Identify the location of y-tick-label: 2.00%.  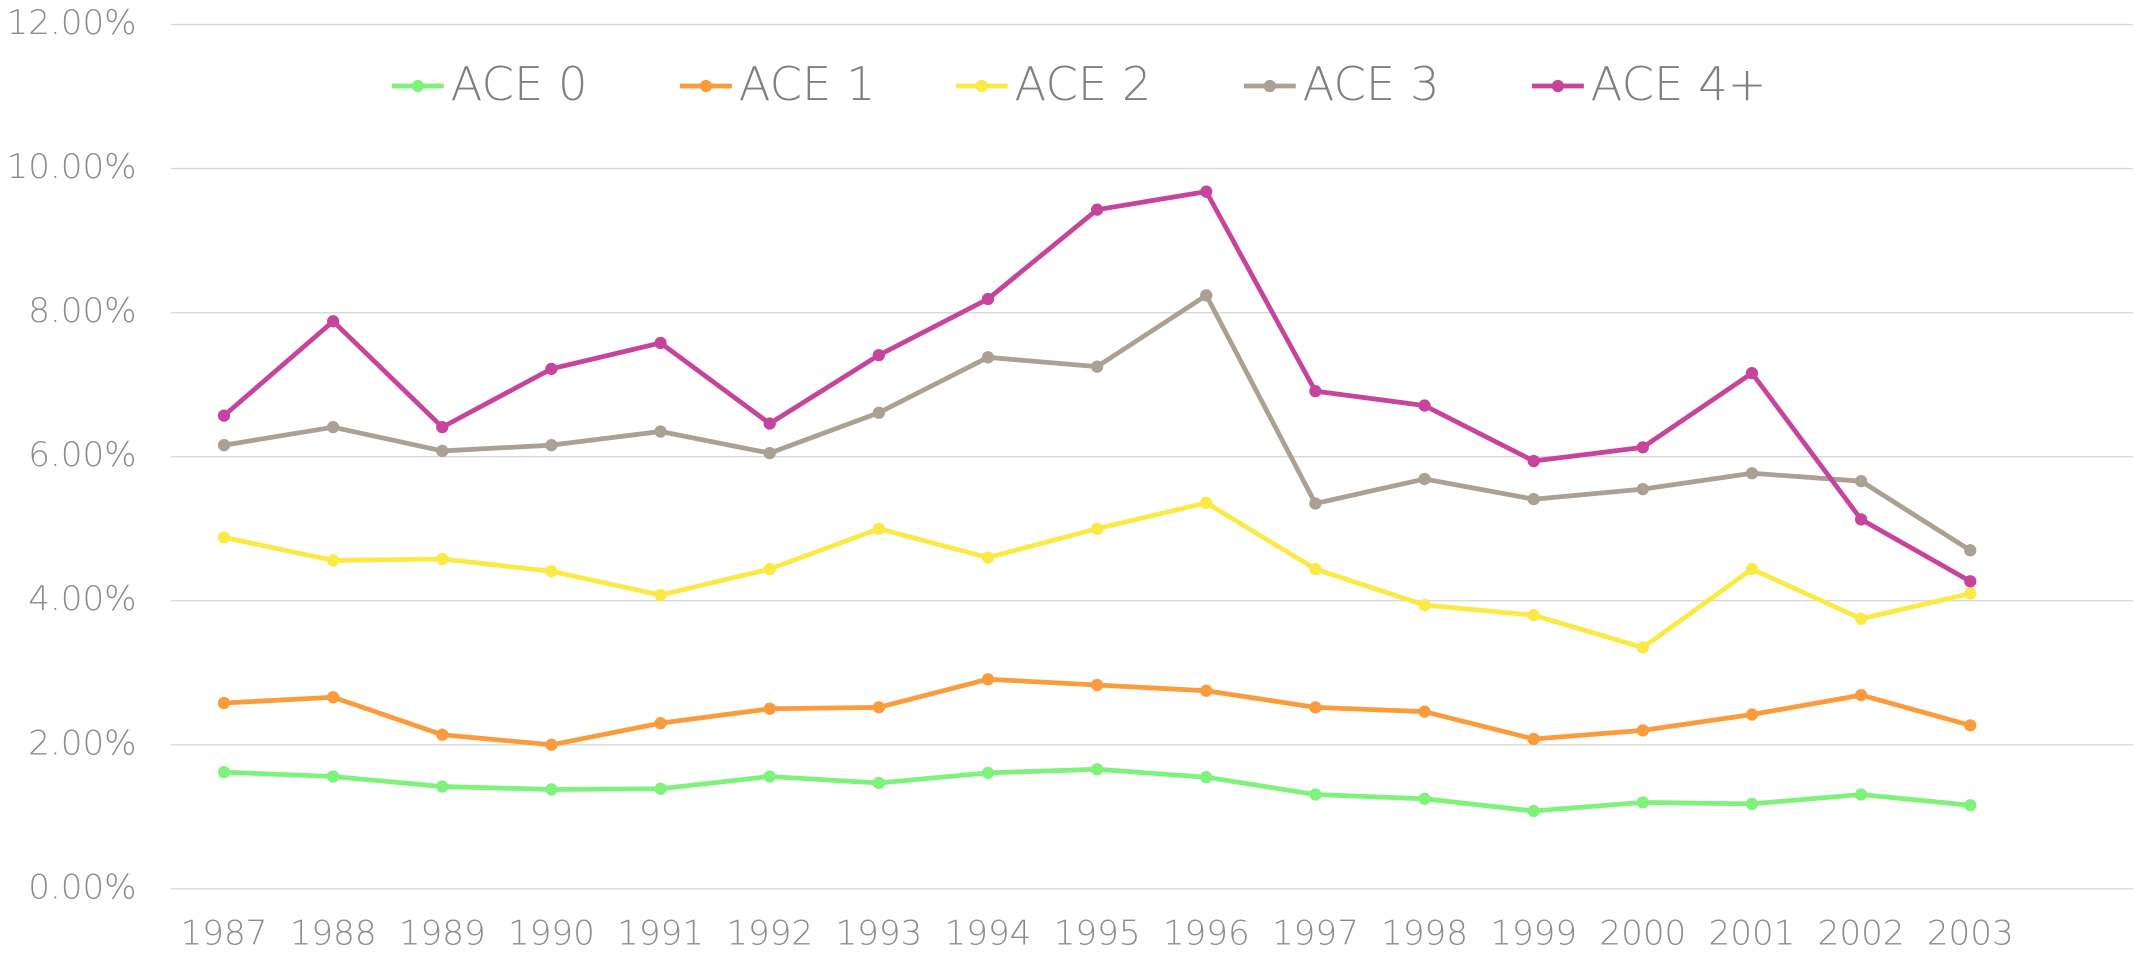
(82, 743).